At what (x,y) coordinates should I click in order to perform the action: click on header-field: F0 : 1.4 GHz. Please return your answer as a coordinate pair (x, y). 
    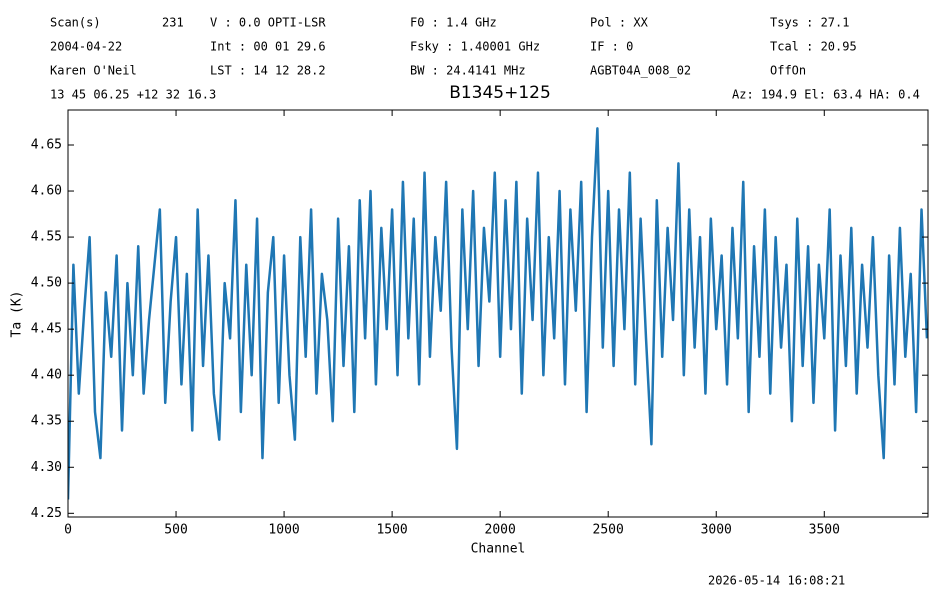
    Looking at the image, I should click on (453, 23).